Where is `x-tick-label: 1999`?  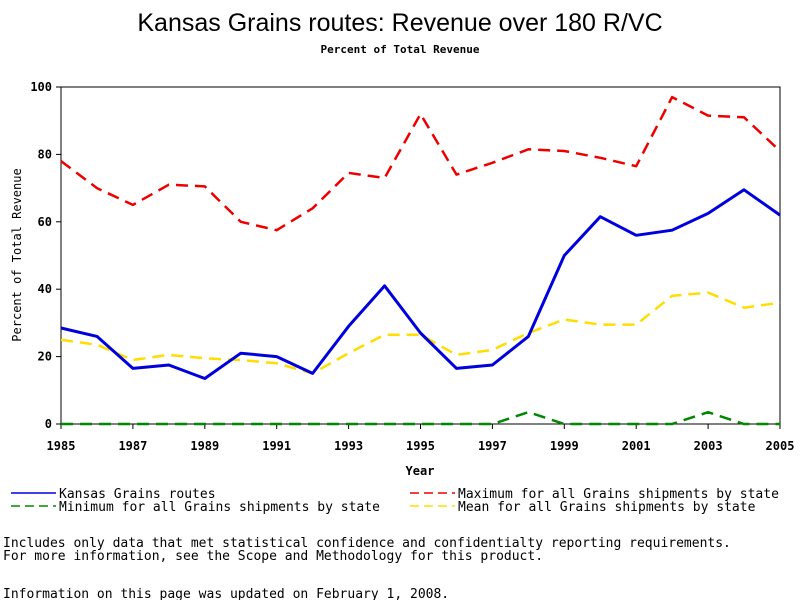
x-tick-label: 1999 is located at coordinates (564, 446).